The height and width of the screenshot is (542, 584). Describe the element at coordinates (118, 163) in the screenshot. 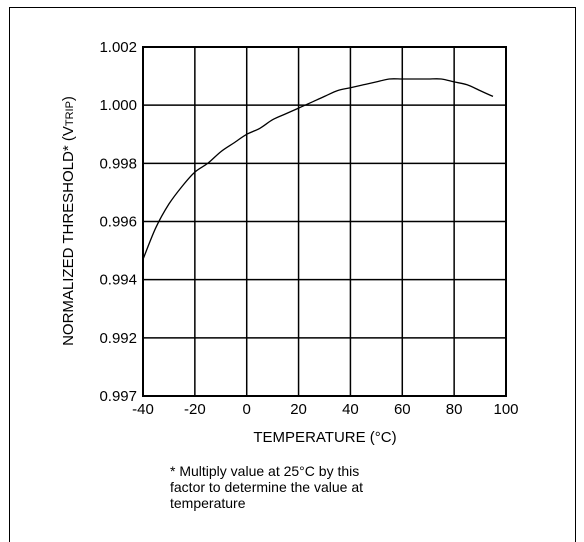

I see `y-tick-label: 0.998` at that location.